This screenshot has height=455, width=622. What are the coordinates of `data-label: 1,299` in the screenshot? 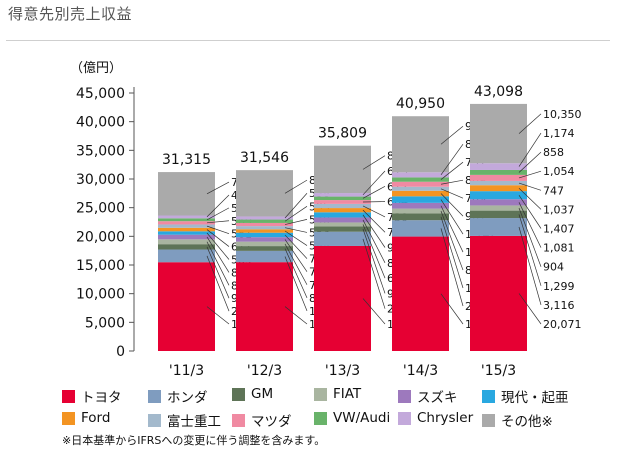 It's located at (559, 286).